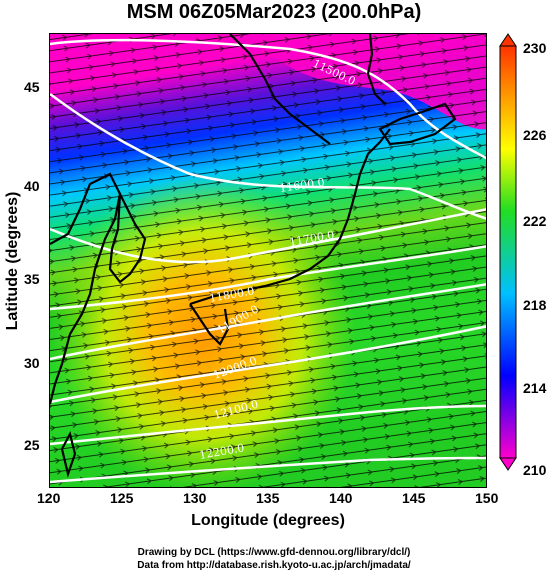  What do you see at coordinates (376, 69) in the screenshot?
I see `coastline-sakhalin` at bounding box center [376, 69].